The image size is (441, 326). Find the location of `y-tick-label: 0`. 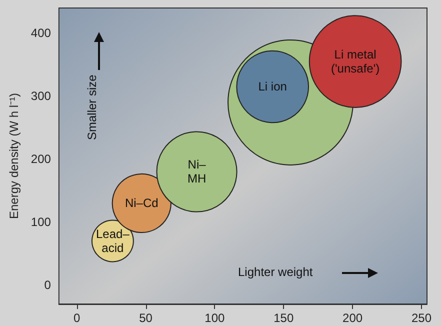

y-tick-label: 0 is located at coordinates (48, 285).